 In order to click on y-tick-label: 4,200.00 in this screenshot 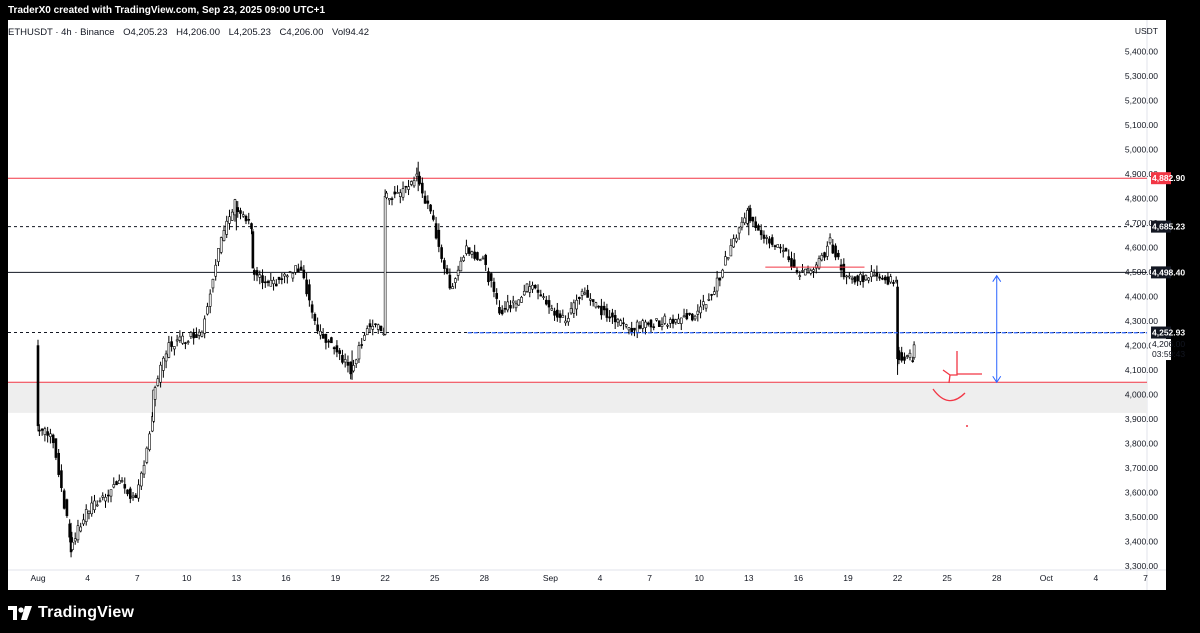, I will do `click(1141, 346)`.